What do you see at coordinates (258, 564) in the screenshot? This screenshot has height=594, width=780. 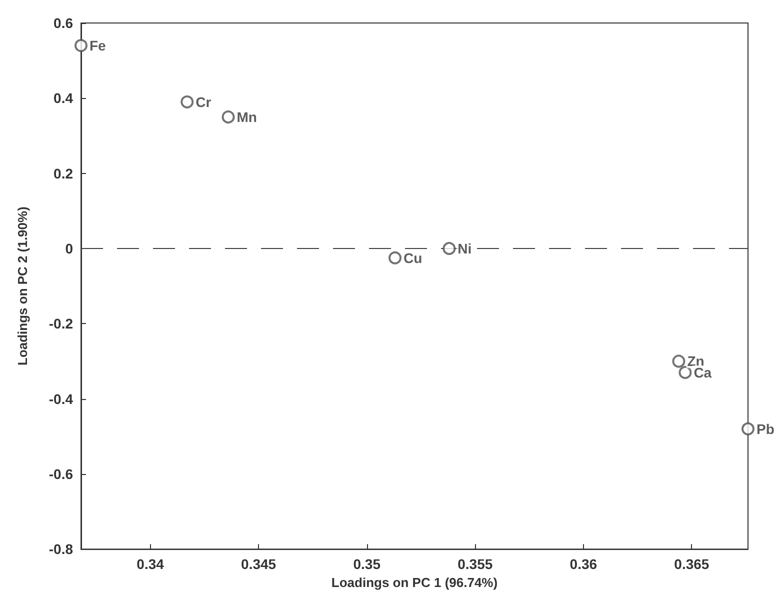 I see `x-tick-label: 0.345` at bounding box center [258, 564].